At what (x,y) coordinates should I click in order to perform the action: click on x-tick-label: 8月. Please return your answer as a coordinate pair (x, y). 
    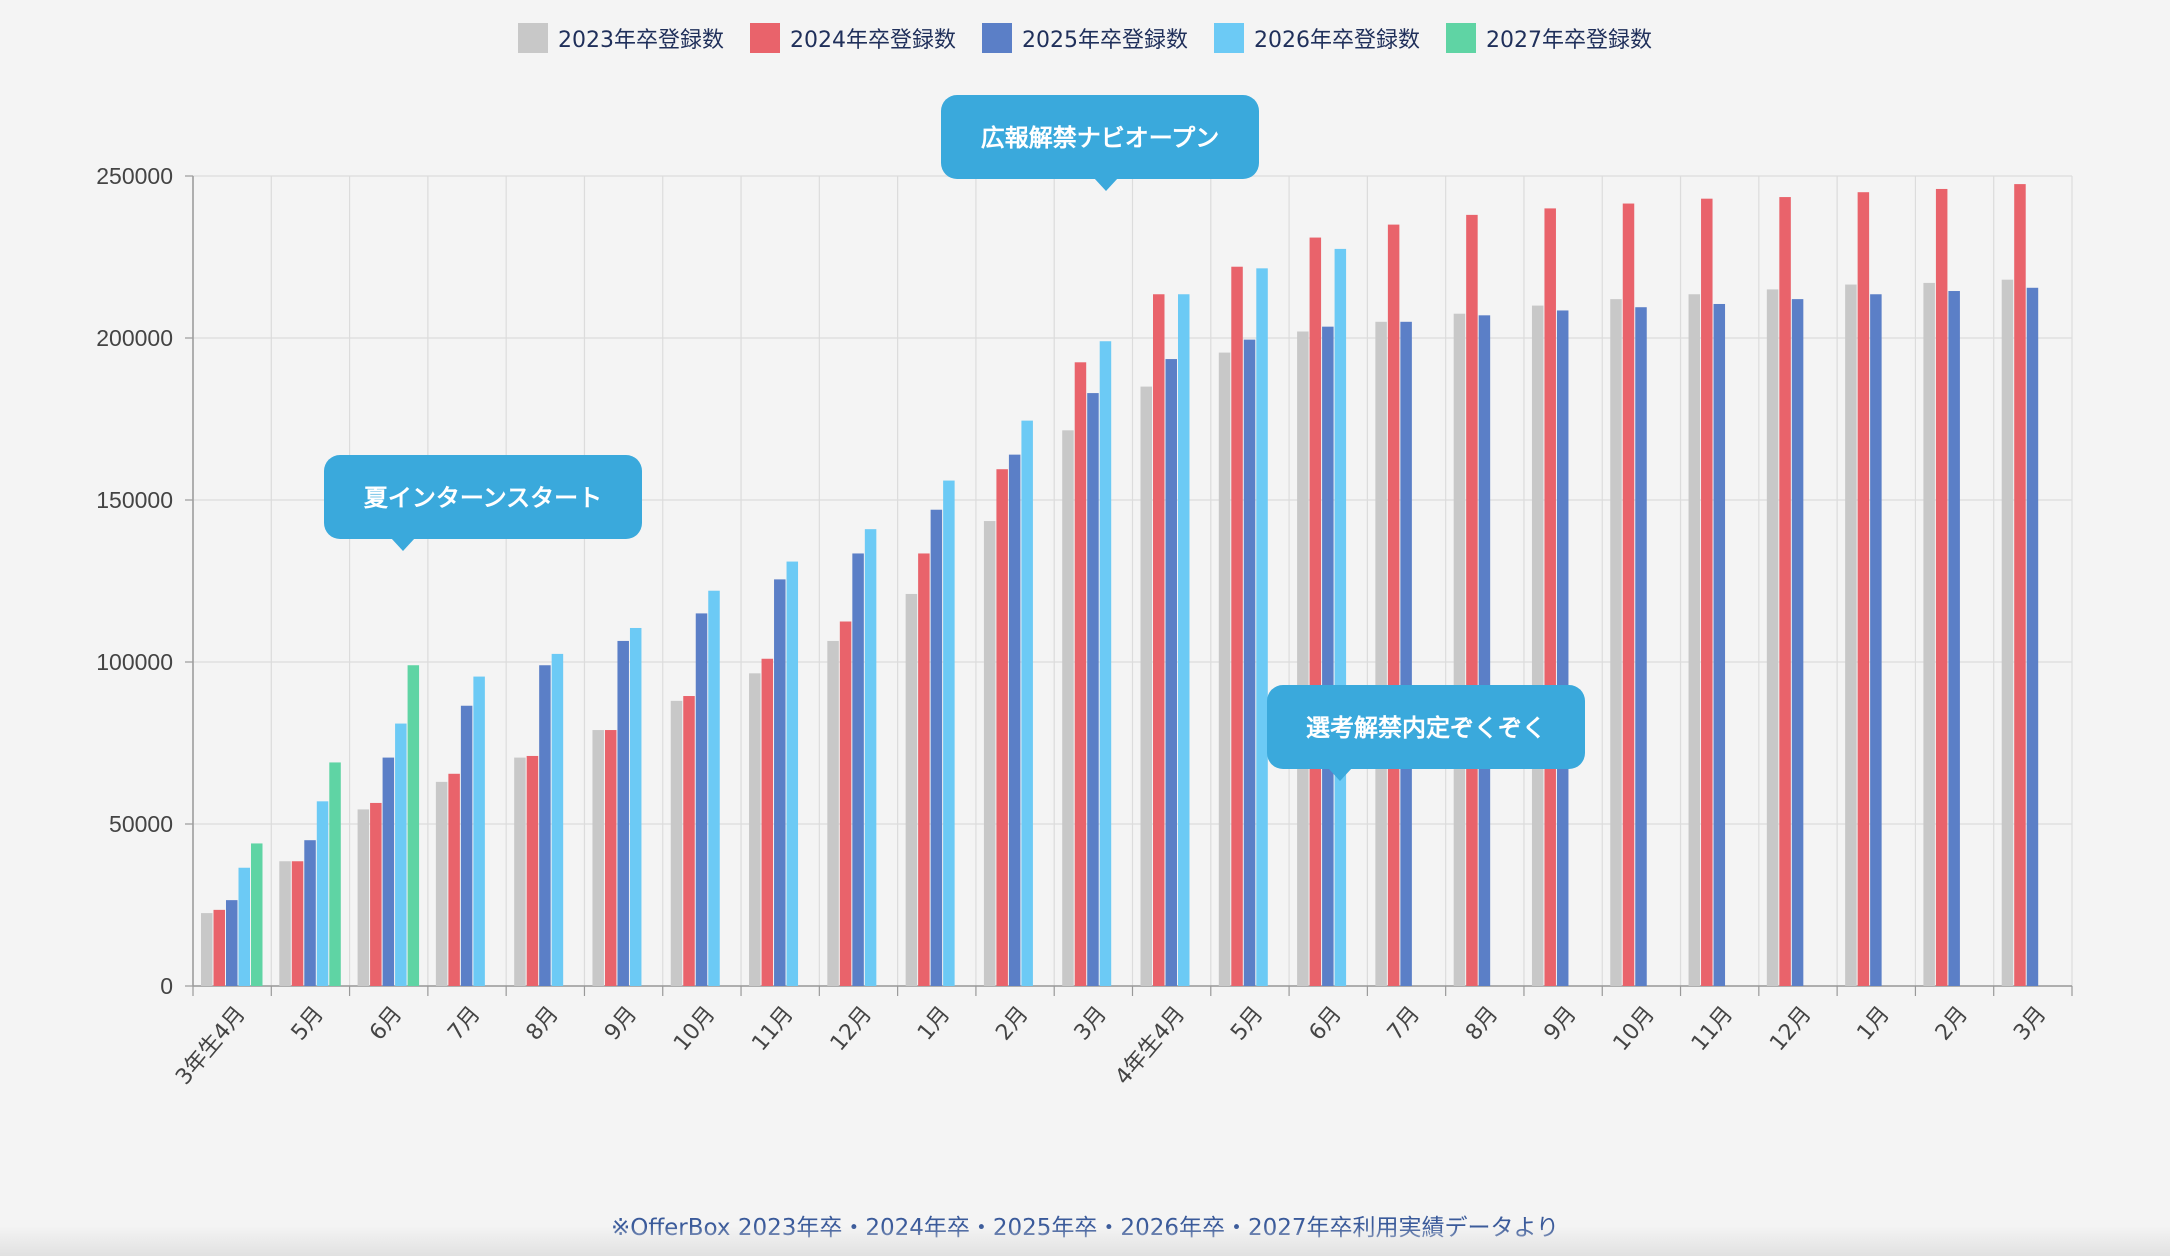
    Looking at the image, I should click on (543, 1024).